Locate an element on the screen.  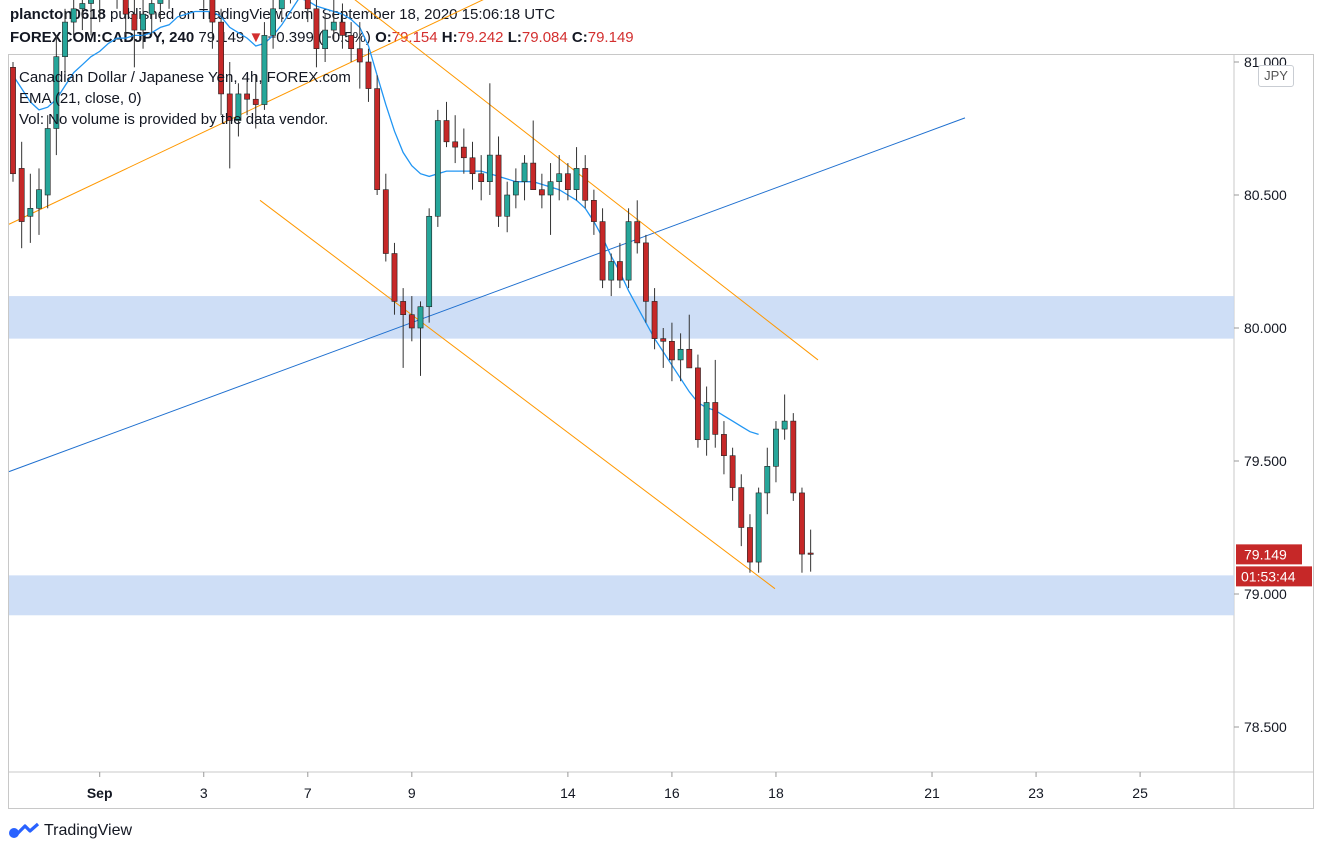
currency-unit-badge: JPY is located at coordinates (1276, 76).